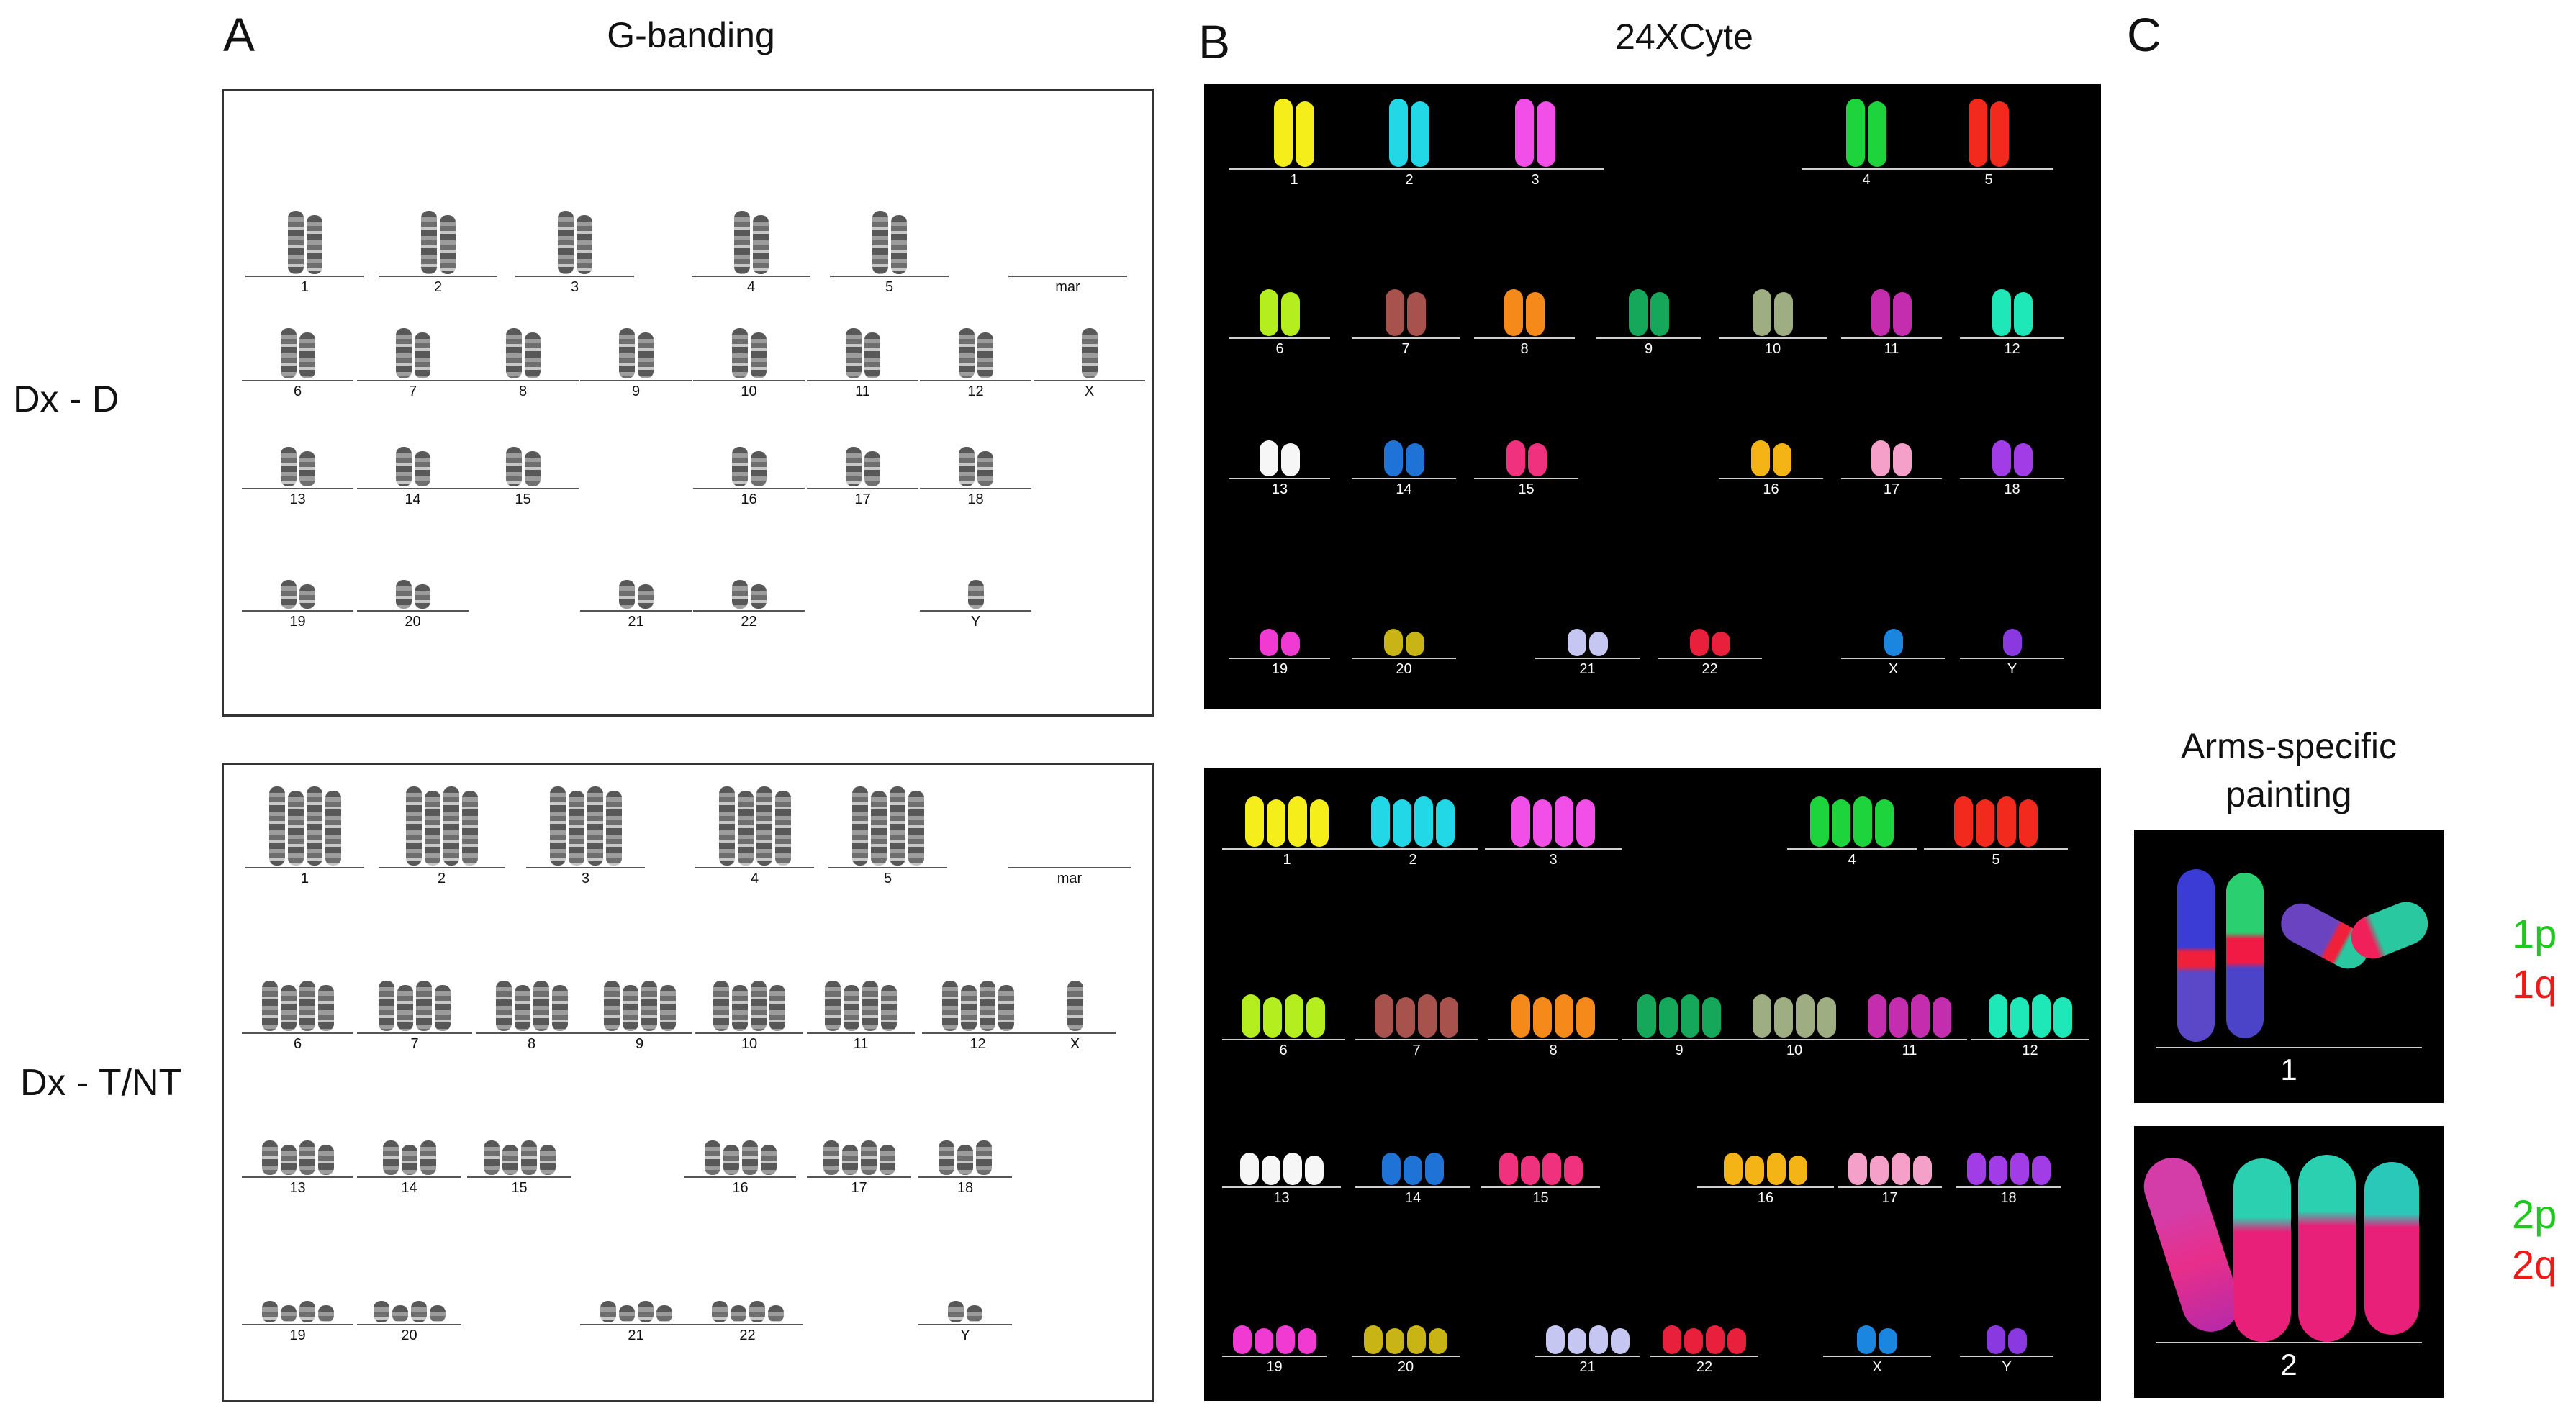 The height and width of the screenshot is (1416, 2576). What do you see at coordinates (415, 1044) in the screenshot?
I see `karyotype-label: 7` at bounding box center [415, 1044].